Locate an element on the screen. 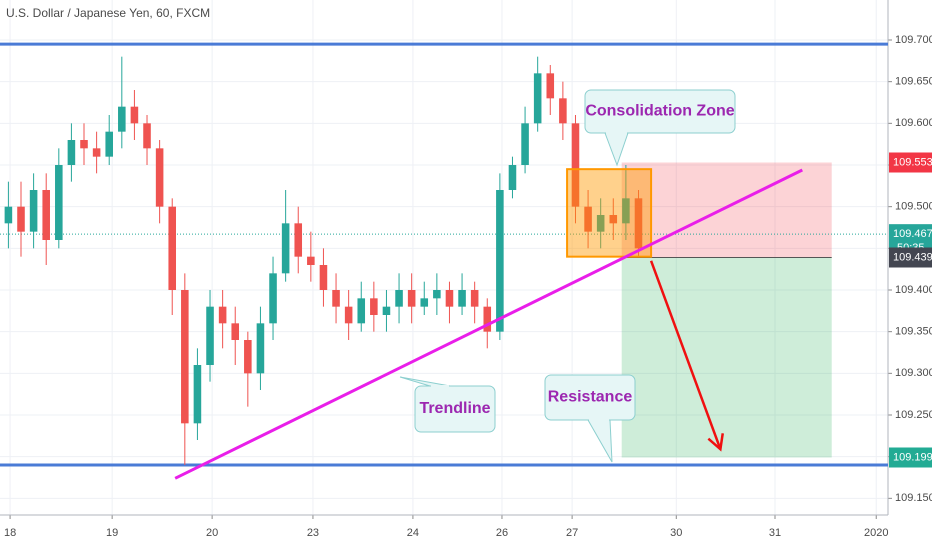  y-tick-label: 109.150 is located at coordinates (913, 498).